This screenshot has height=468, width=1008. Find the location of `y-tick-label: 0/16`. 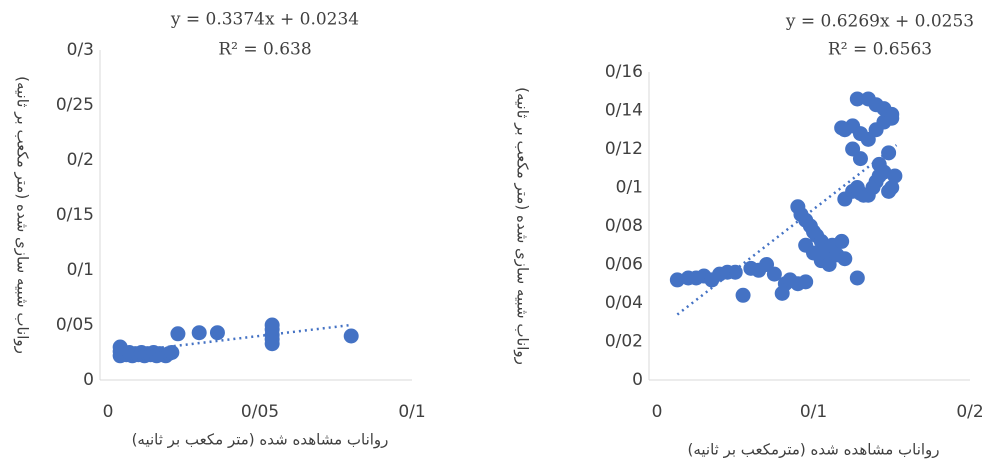

y-tick-label: 0/16 is located at coordinates (624, 72).